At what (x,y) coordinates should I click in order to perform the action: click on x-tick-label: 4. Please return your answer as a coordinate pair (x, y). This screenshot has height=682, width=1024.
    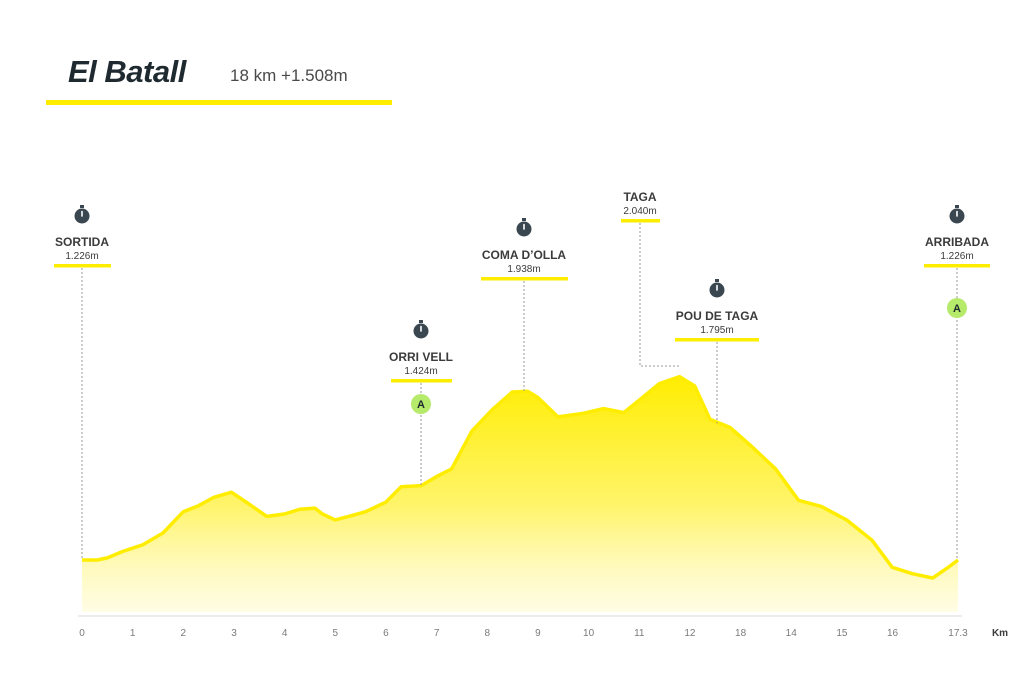
    Looking at the image, I should click on (285, 633).